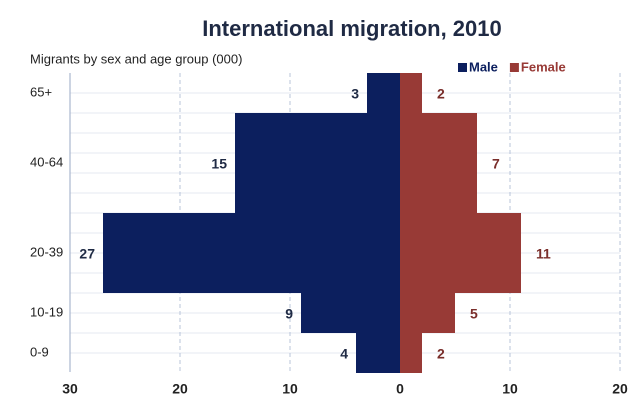 The width and height of the screenshot is (631, 398). Describe the element at coordinates (400, 389) in the screenshot. I see `x-tick-label: 0` at that location.